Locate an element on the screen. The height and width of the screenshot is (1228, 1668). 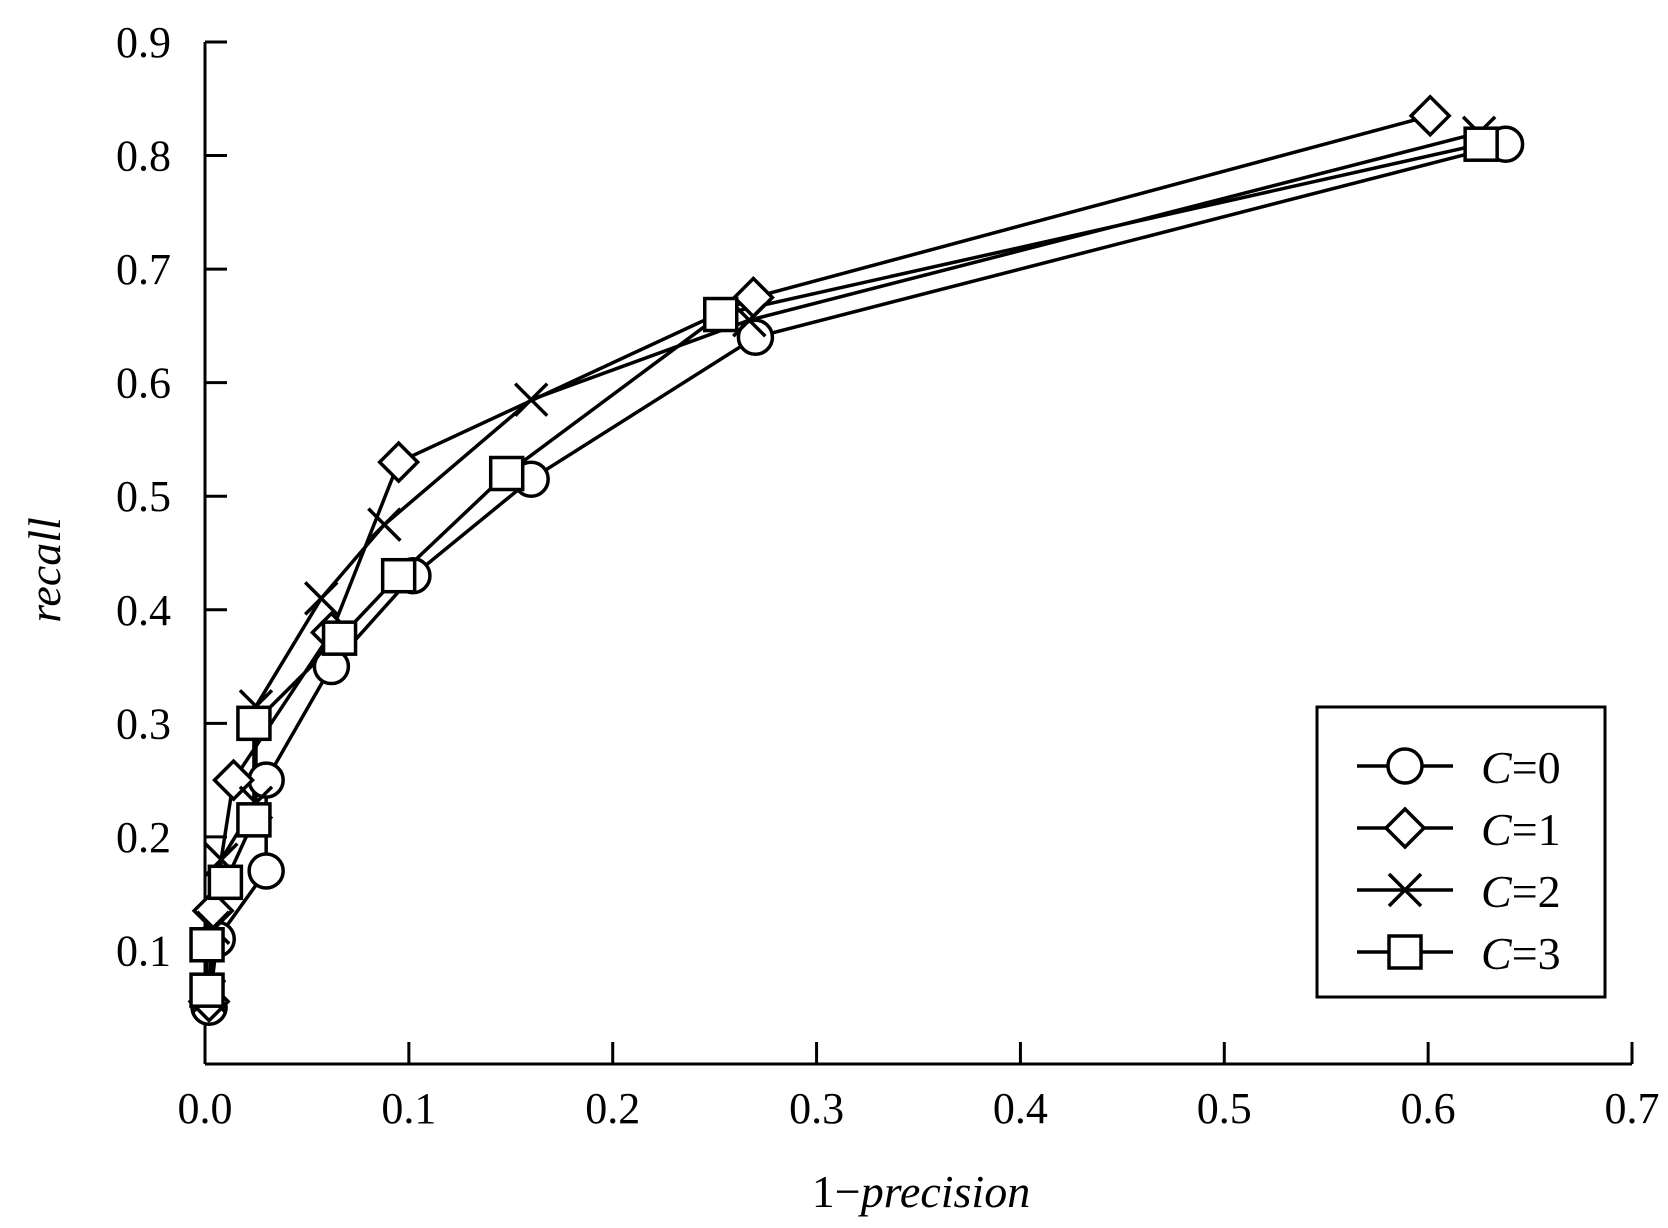
legend-label: C=0 is located at coordinates (1521, 767).